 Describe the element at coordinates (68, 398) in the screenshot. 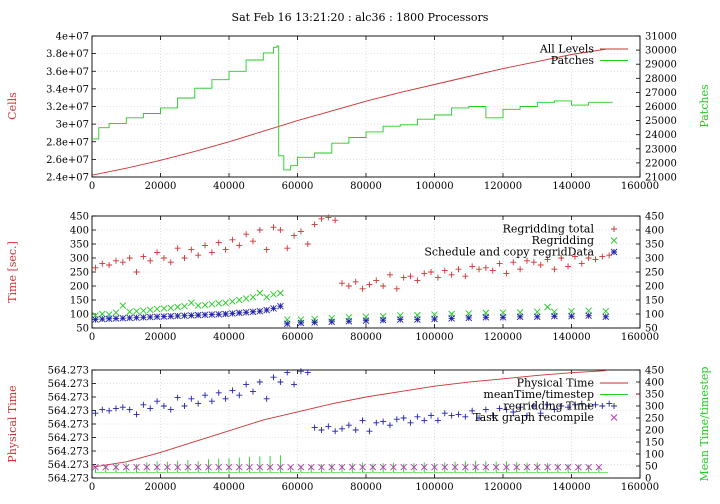

I see `y-tick-label: 564.273` at that location.